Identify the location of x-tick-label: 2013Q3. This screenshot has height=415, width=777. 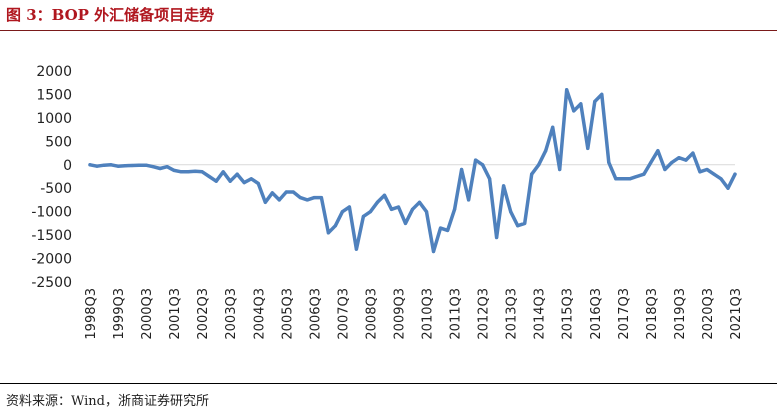
(512, 314).